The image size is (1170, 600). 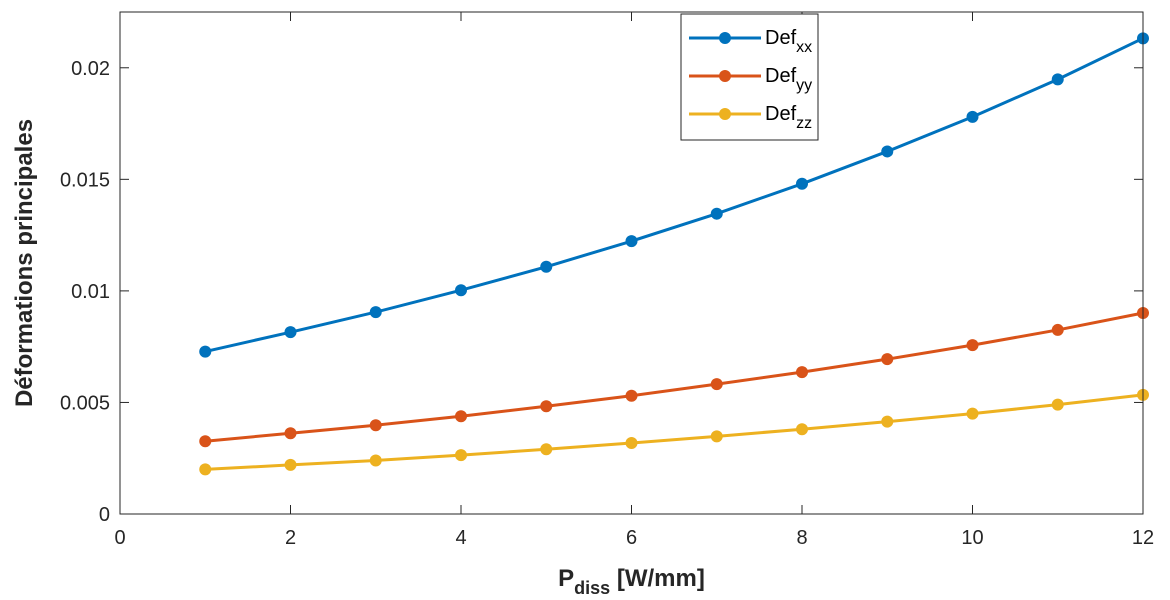 I want to click on x-tick-label: 6, so click(x=631, y=538).